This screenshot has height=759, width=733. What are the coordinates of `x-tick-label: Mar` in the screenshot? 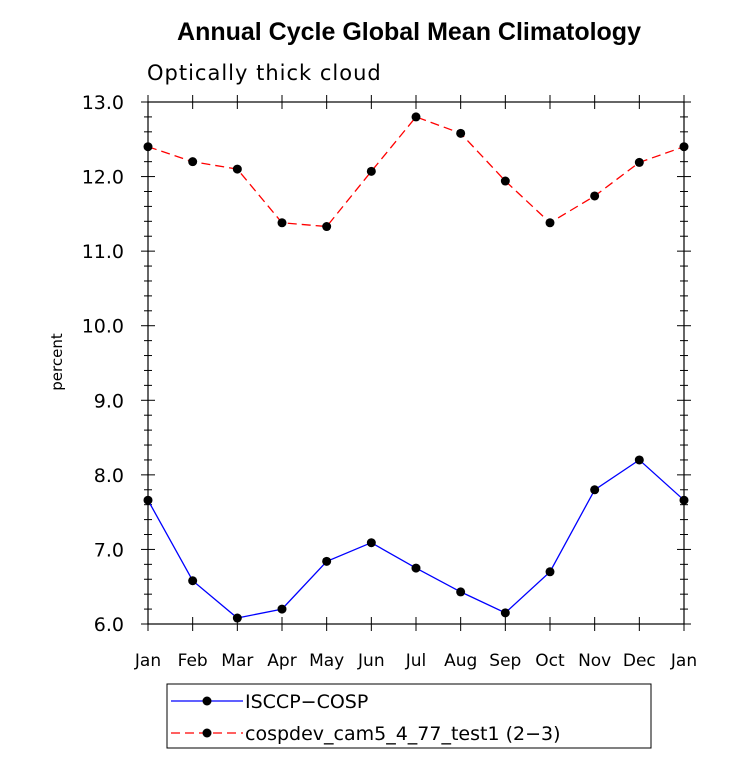 It's located at (237, 661).